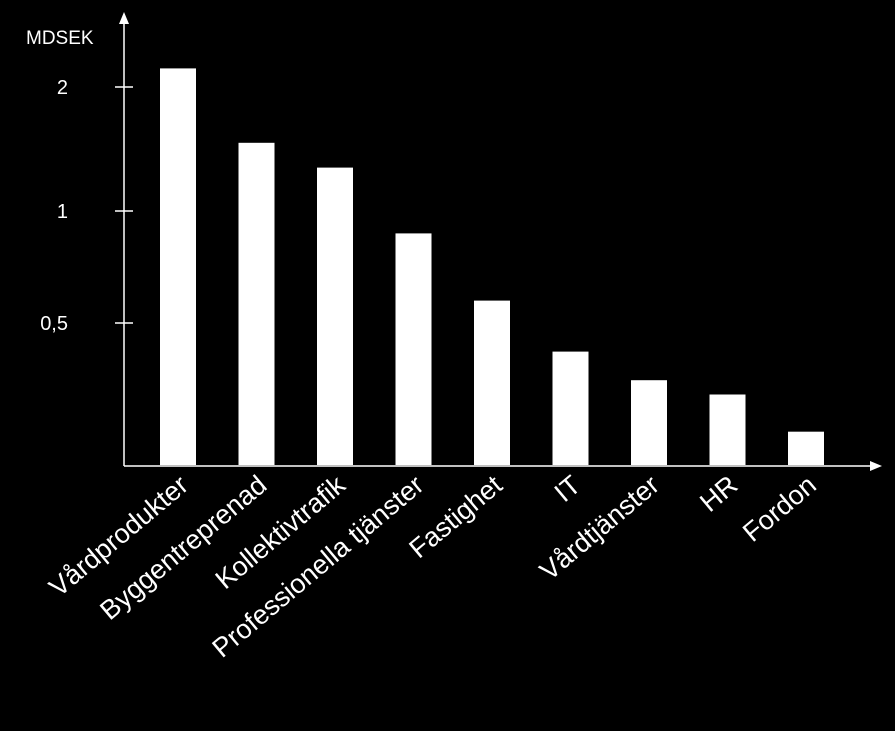 This screenshot has width=895, height=731. I want to click on y-ticks: 0,5 1 2, so click(86, 206).